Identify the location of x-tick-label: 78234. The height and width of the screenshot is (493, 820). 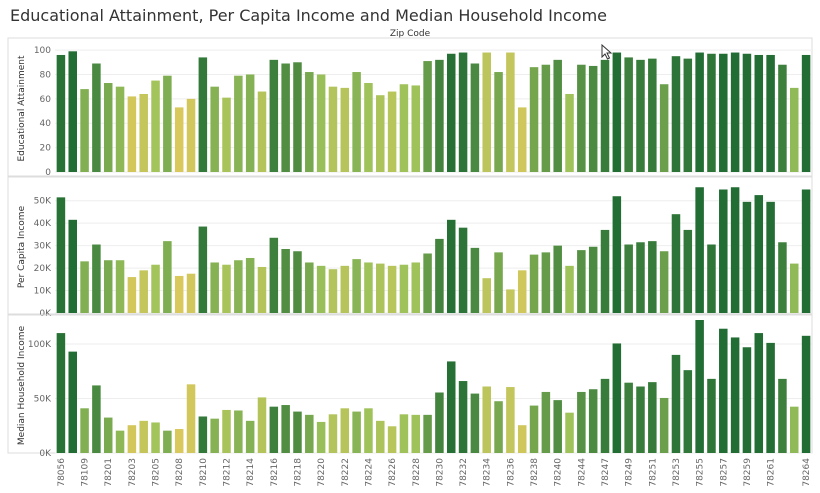
(488, 472).